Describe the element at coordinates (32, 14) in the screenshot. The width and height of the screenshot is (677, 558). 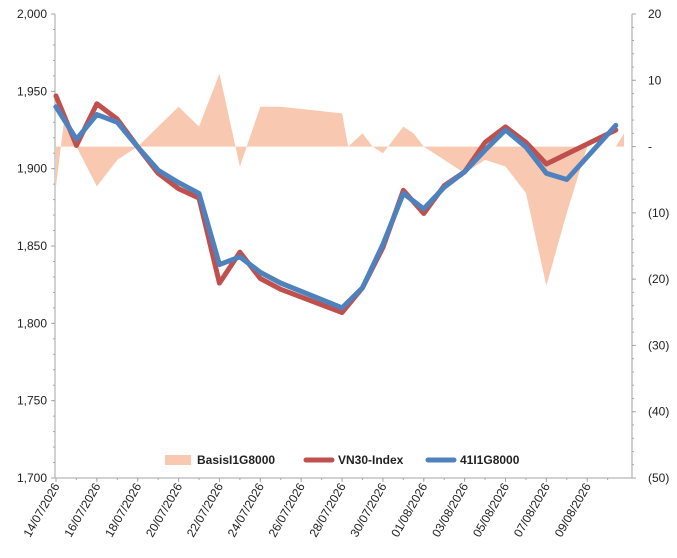
I see `left-tick-label: 2,000` at that location.